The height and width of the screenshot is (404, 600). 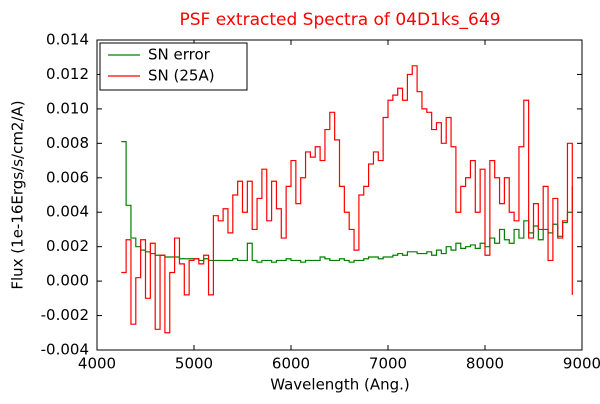 What do you see at coordinates (67, 143) in the screenshot?
I see `y-tick-label: 0.008` at bounding box center [67, 143].